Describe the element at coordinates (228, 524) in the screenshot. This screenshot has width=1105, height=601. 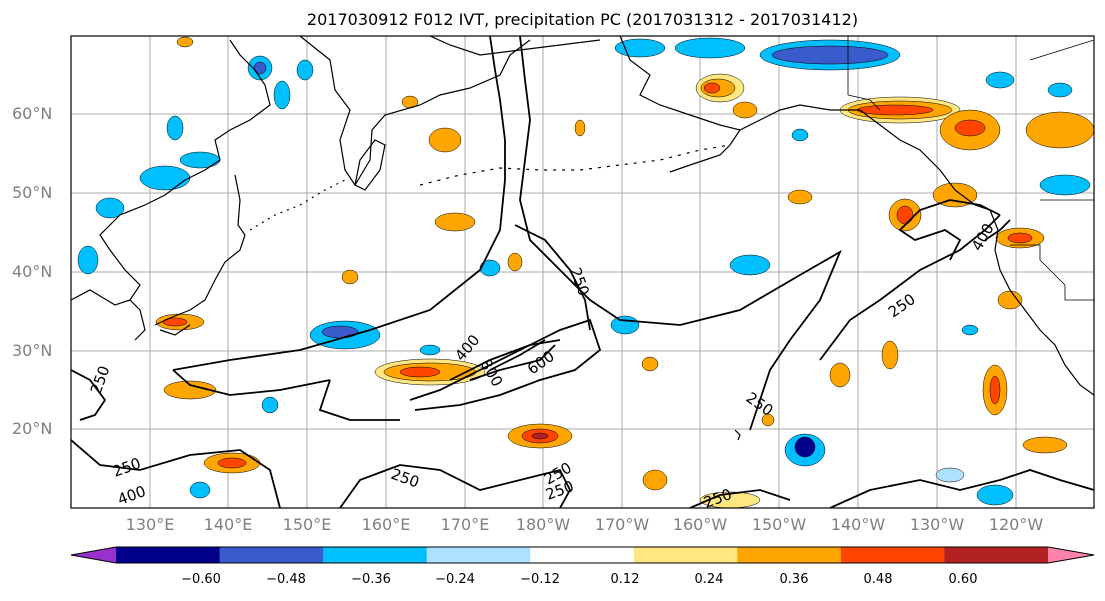
I see `lon-label: 140°E` at that location.